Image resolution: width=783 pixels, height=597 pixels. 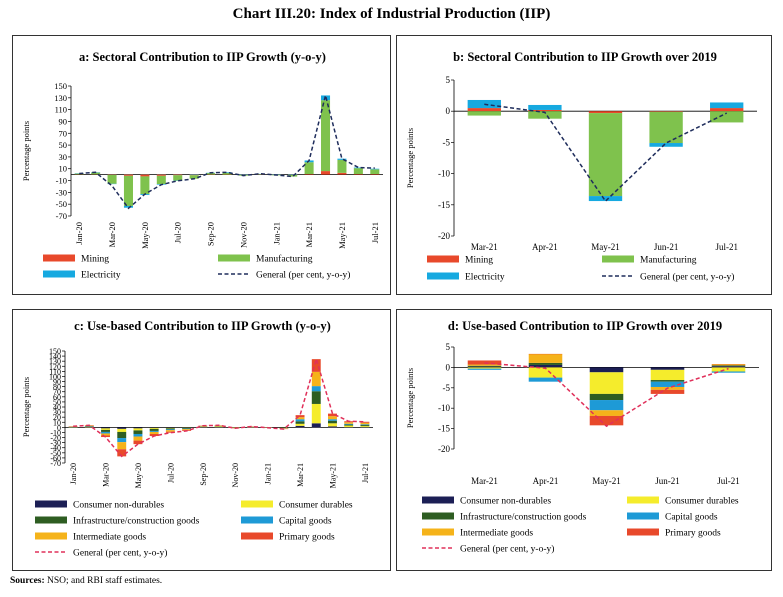 What do you see at coordinates (265, 259) in the screenshot?
I see `legend-item: Manufacturing` at bounding box center [265, 259].